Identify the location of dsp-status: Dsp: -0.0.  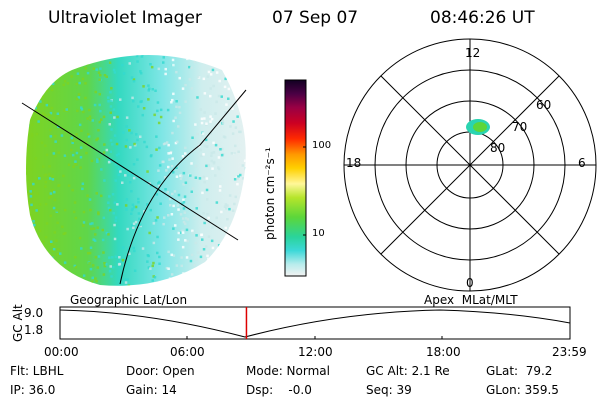
(279, 390).